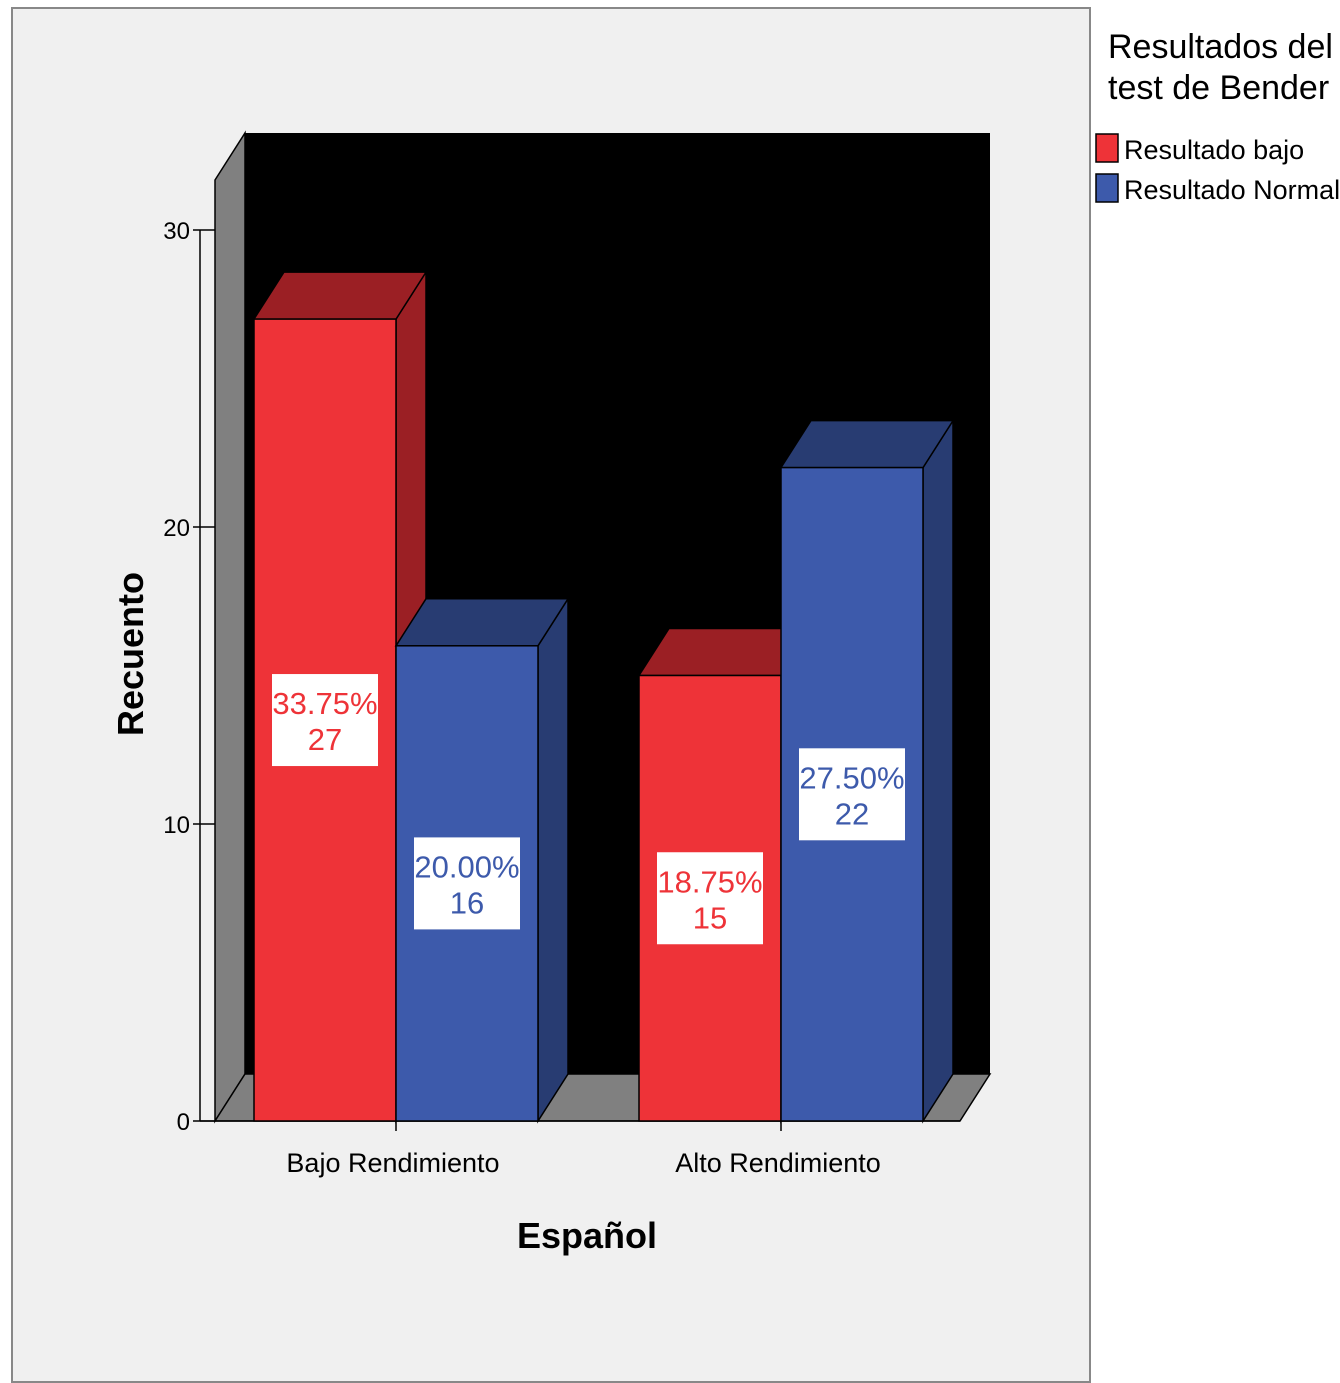 This screenshot has height=1383, width=1340. What do you see at coordinates (466, 866) in the screenshot?
I see `data-label-percent: 20.00%` at bounding box center [466, 866].